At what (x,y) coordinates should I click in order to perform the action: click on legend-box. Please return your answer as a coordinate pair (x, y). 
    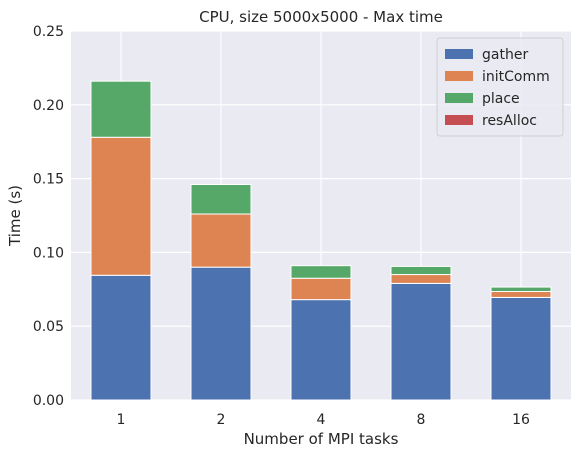
    Looking at the image, I should click on (500, 87).